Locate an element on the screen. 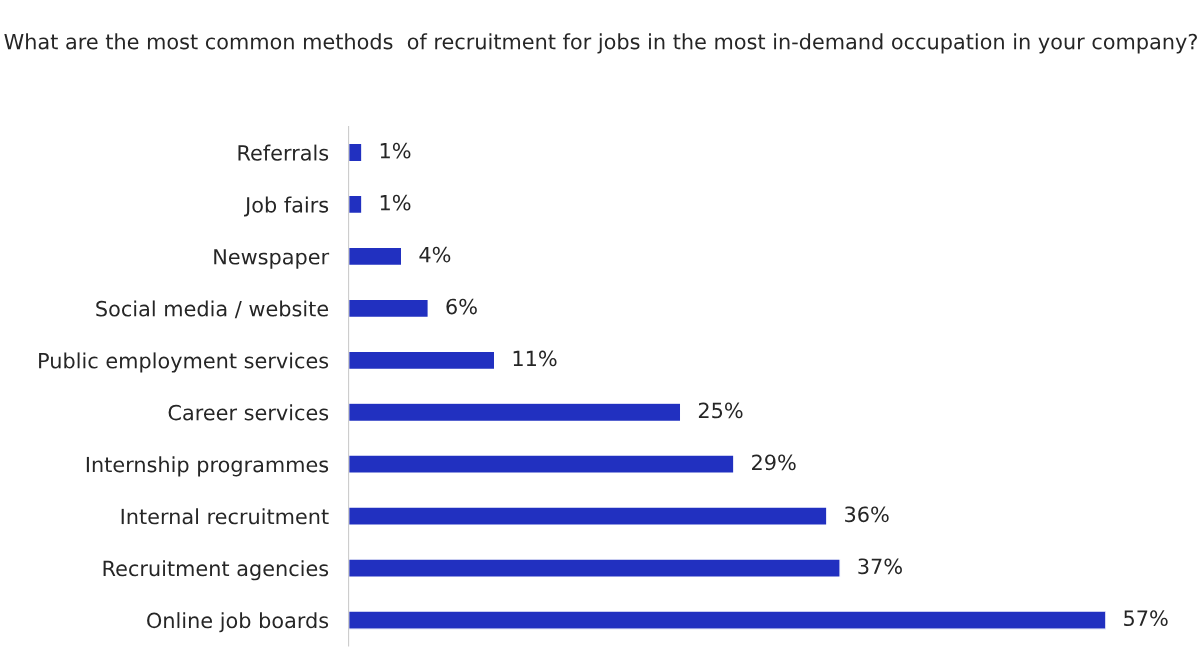 This screenshot has width=1202, height=666. y-tick-label: Public employment services is located at coordinates (184, 362).